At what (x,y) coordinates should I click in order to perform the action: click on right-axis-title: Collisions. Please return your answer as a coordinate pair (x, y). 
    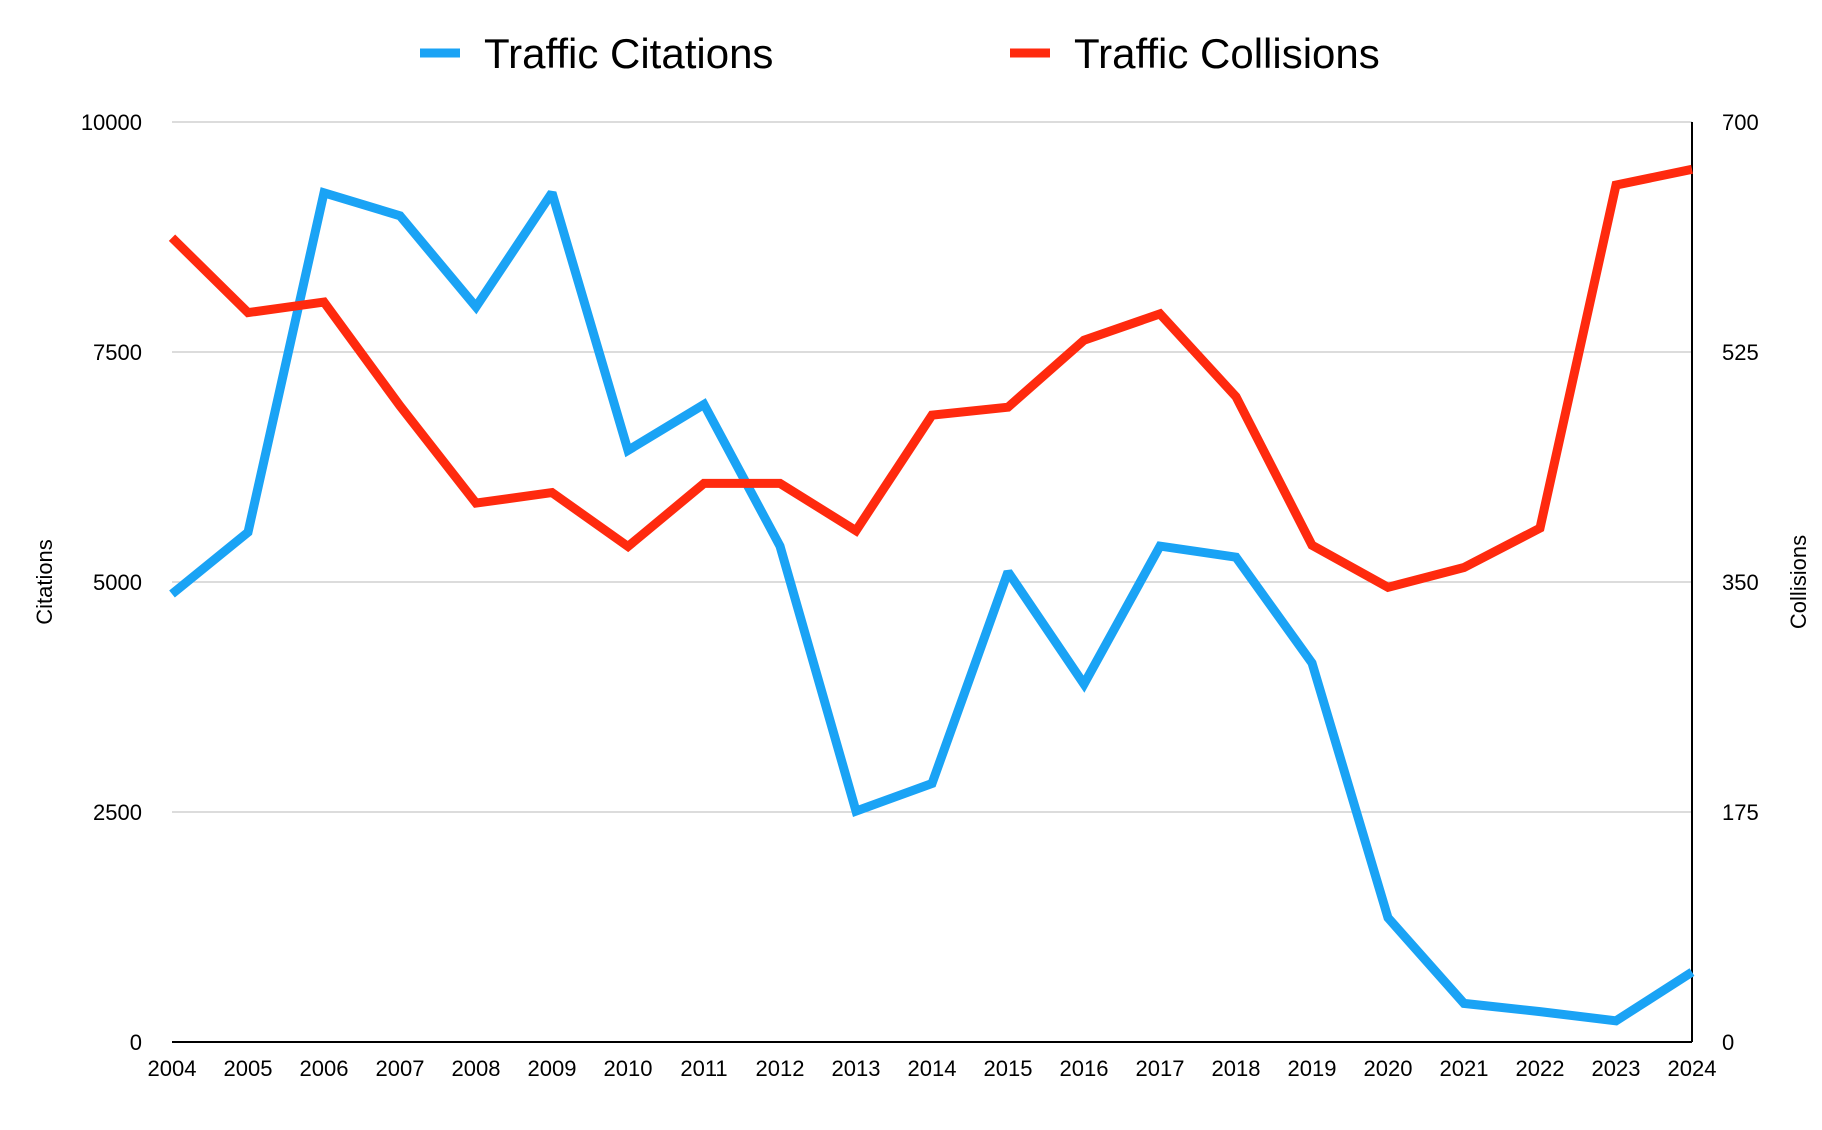
    Looking at the image, I should click on (1798, 582).